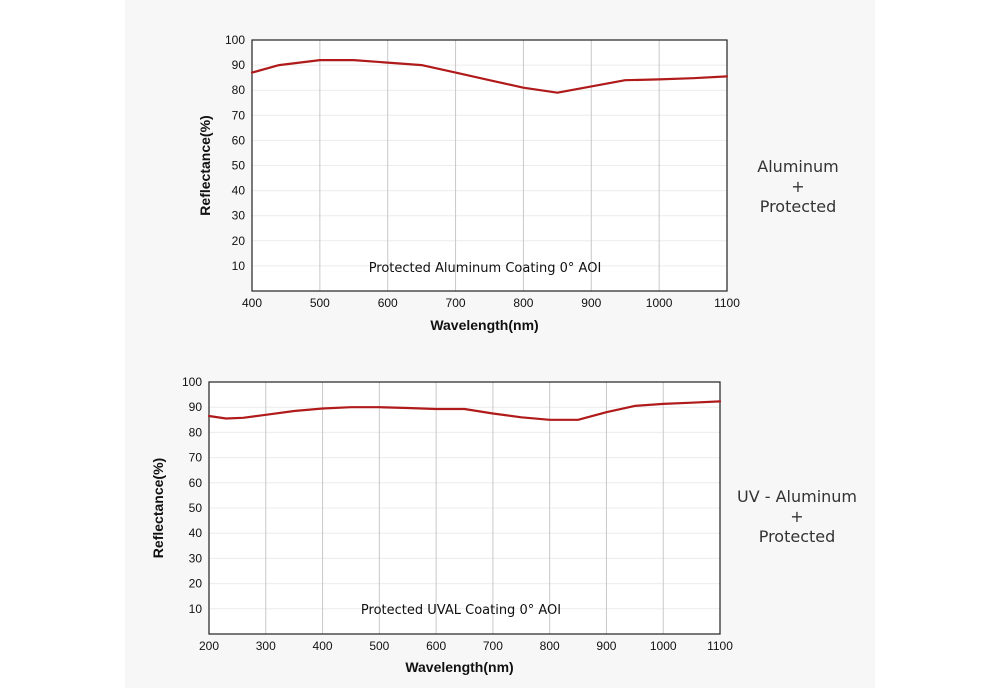 The width and height of the screenshot is (1000, 688). I want to click on coating-label-aluminum: Aluminum + Protected, so click(798, 187).